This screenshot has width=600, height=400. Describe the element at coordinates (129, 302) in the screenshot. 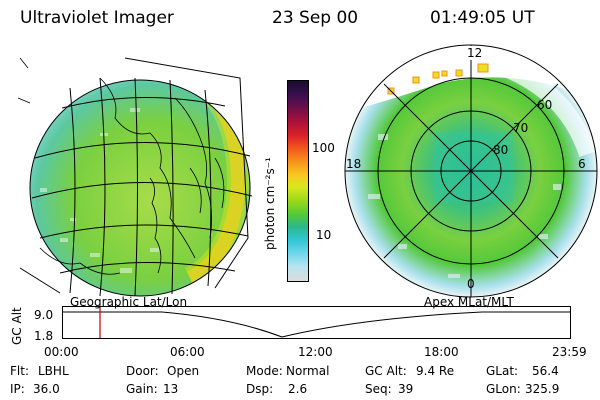

I see `geographic-label: Geographic Lat/Lon` at that location.